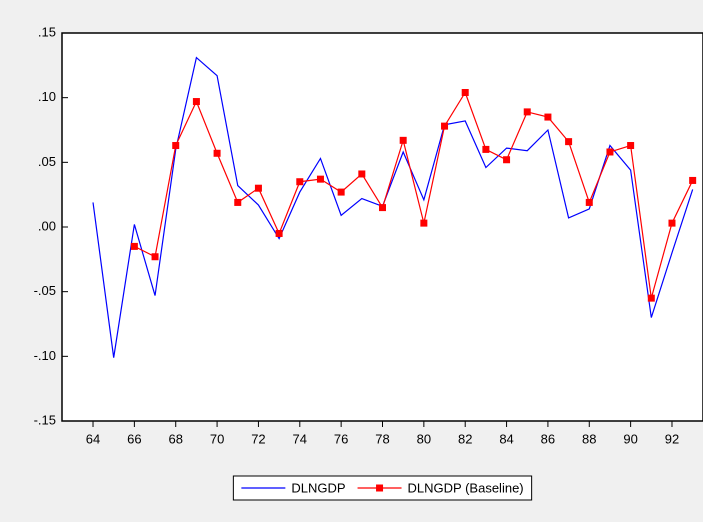 This screenshot has height=522, width=703. I want to click on x-tick-label: 70, so click(217, 438).